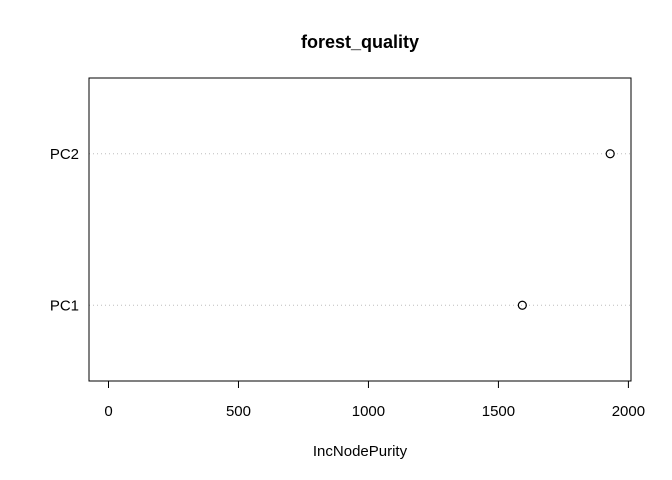 This screenshot has height=480, width=672. Describe the element at coordinates (360, 451) in the screenshot. I see `x-axis-label: IncNodePurity` at that location.